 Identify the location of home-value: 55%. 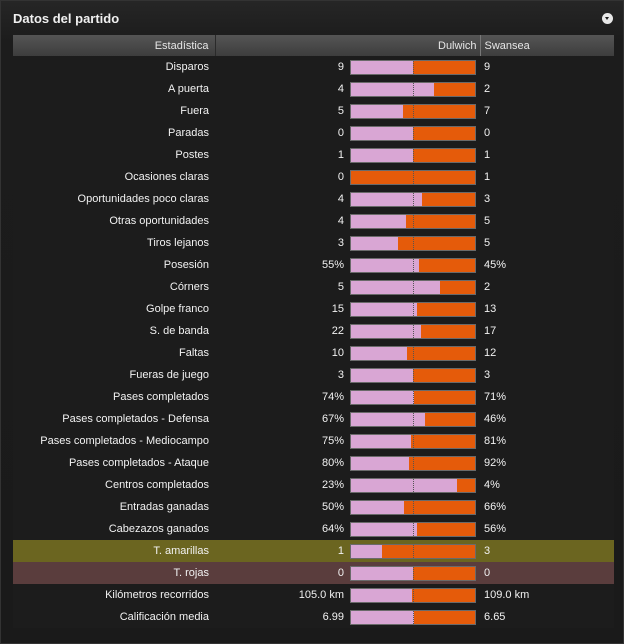
(332, 265).